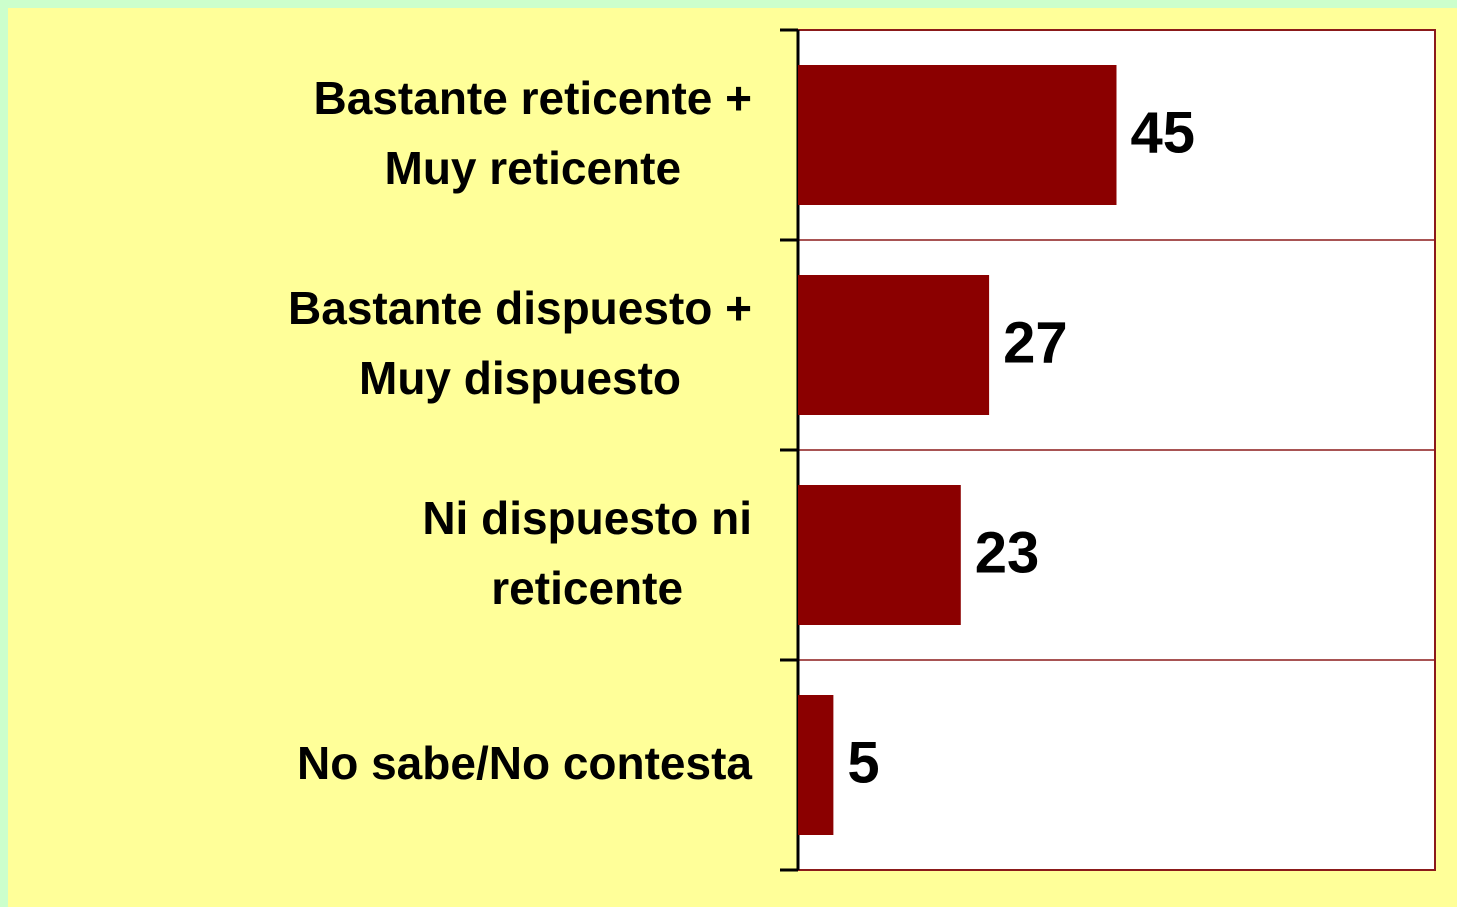 The height and width of the screenshot is (907, 1457). I want to click on value-label: 23, so click(1007, 552).